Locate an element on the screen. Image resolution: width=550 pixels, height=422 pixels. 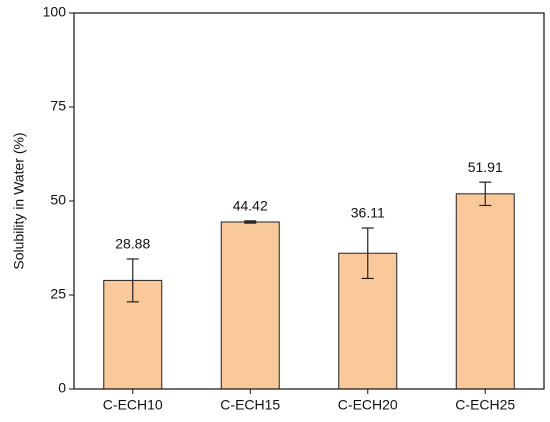
x-tick-label: C-ECH20 is located at coordinates (368, 405).